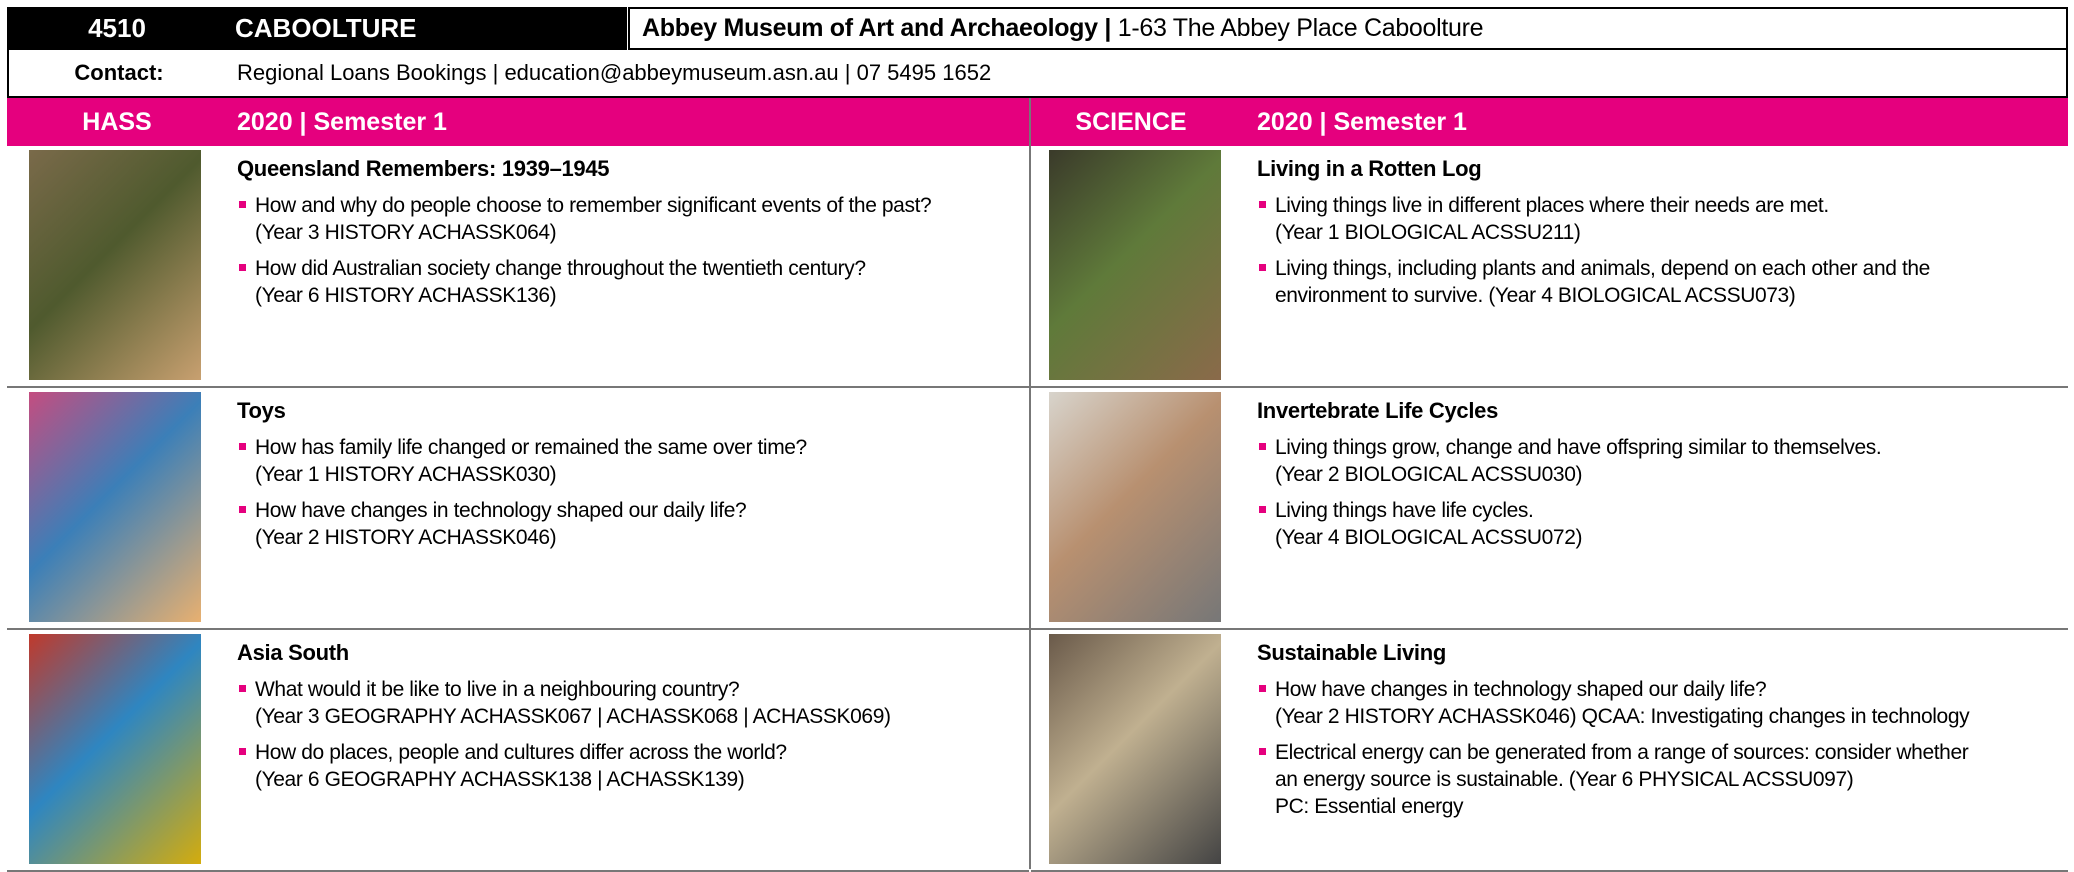 The width and height of the screenshot is (2074, 872). What do you see at coordinates (119, 72) in the screenshot?
I see `contact-label: Contact:` at bounding box center [119, 72].